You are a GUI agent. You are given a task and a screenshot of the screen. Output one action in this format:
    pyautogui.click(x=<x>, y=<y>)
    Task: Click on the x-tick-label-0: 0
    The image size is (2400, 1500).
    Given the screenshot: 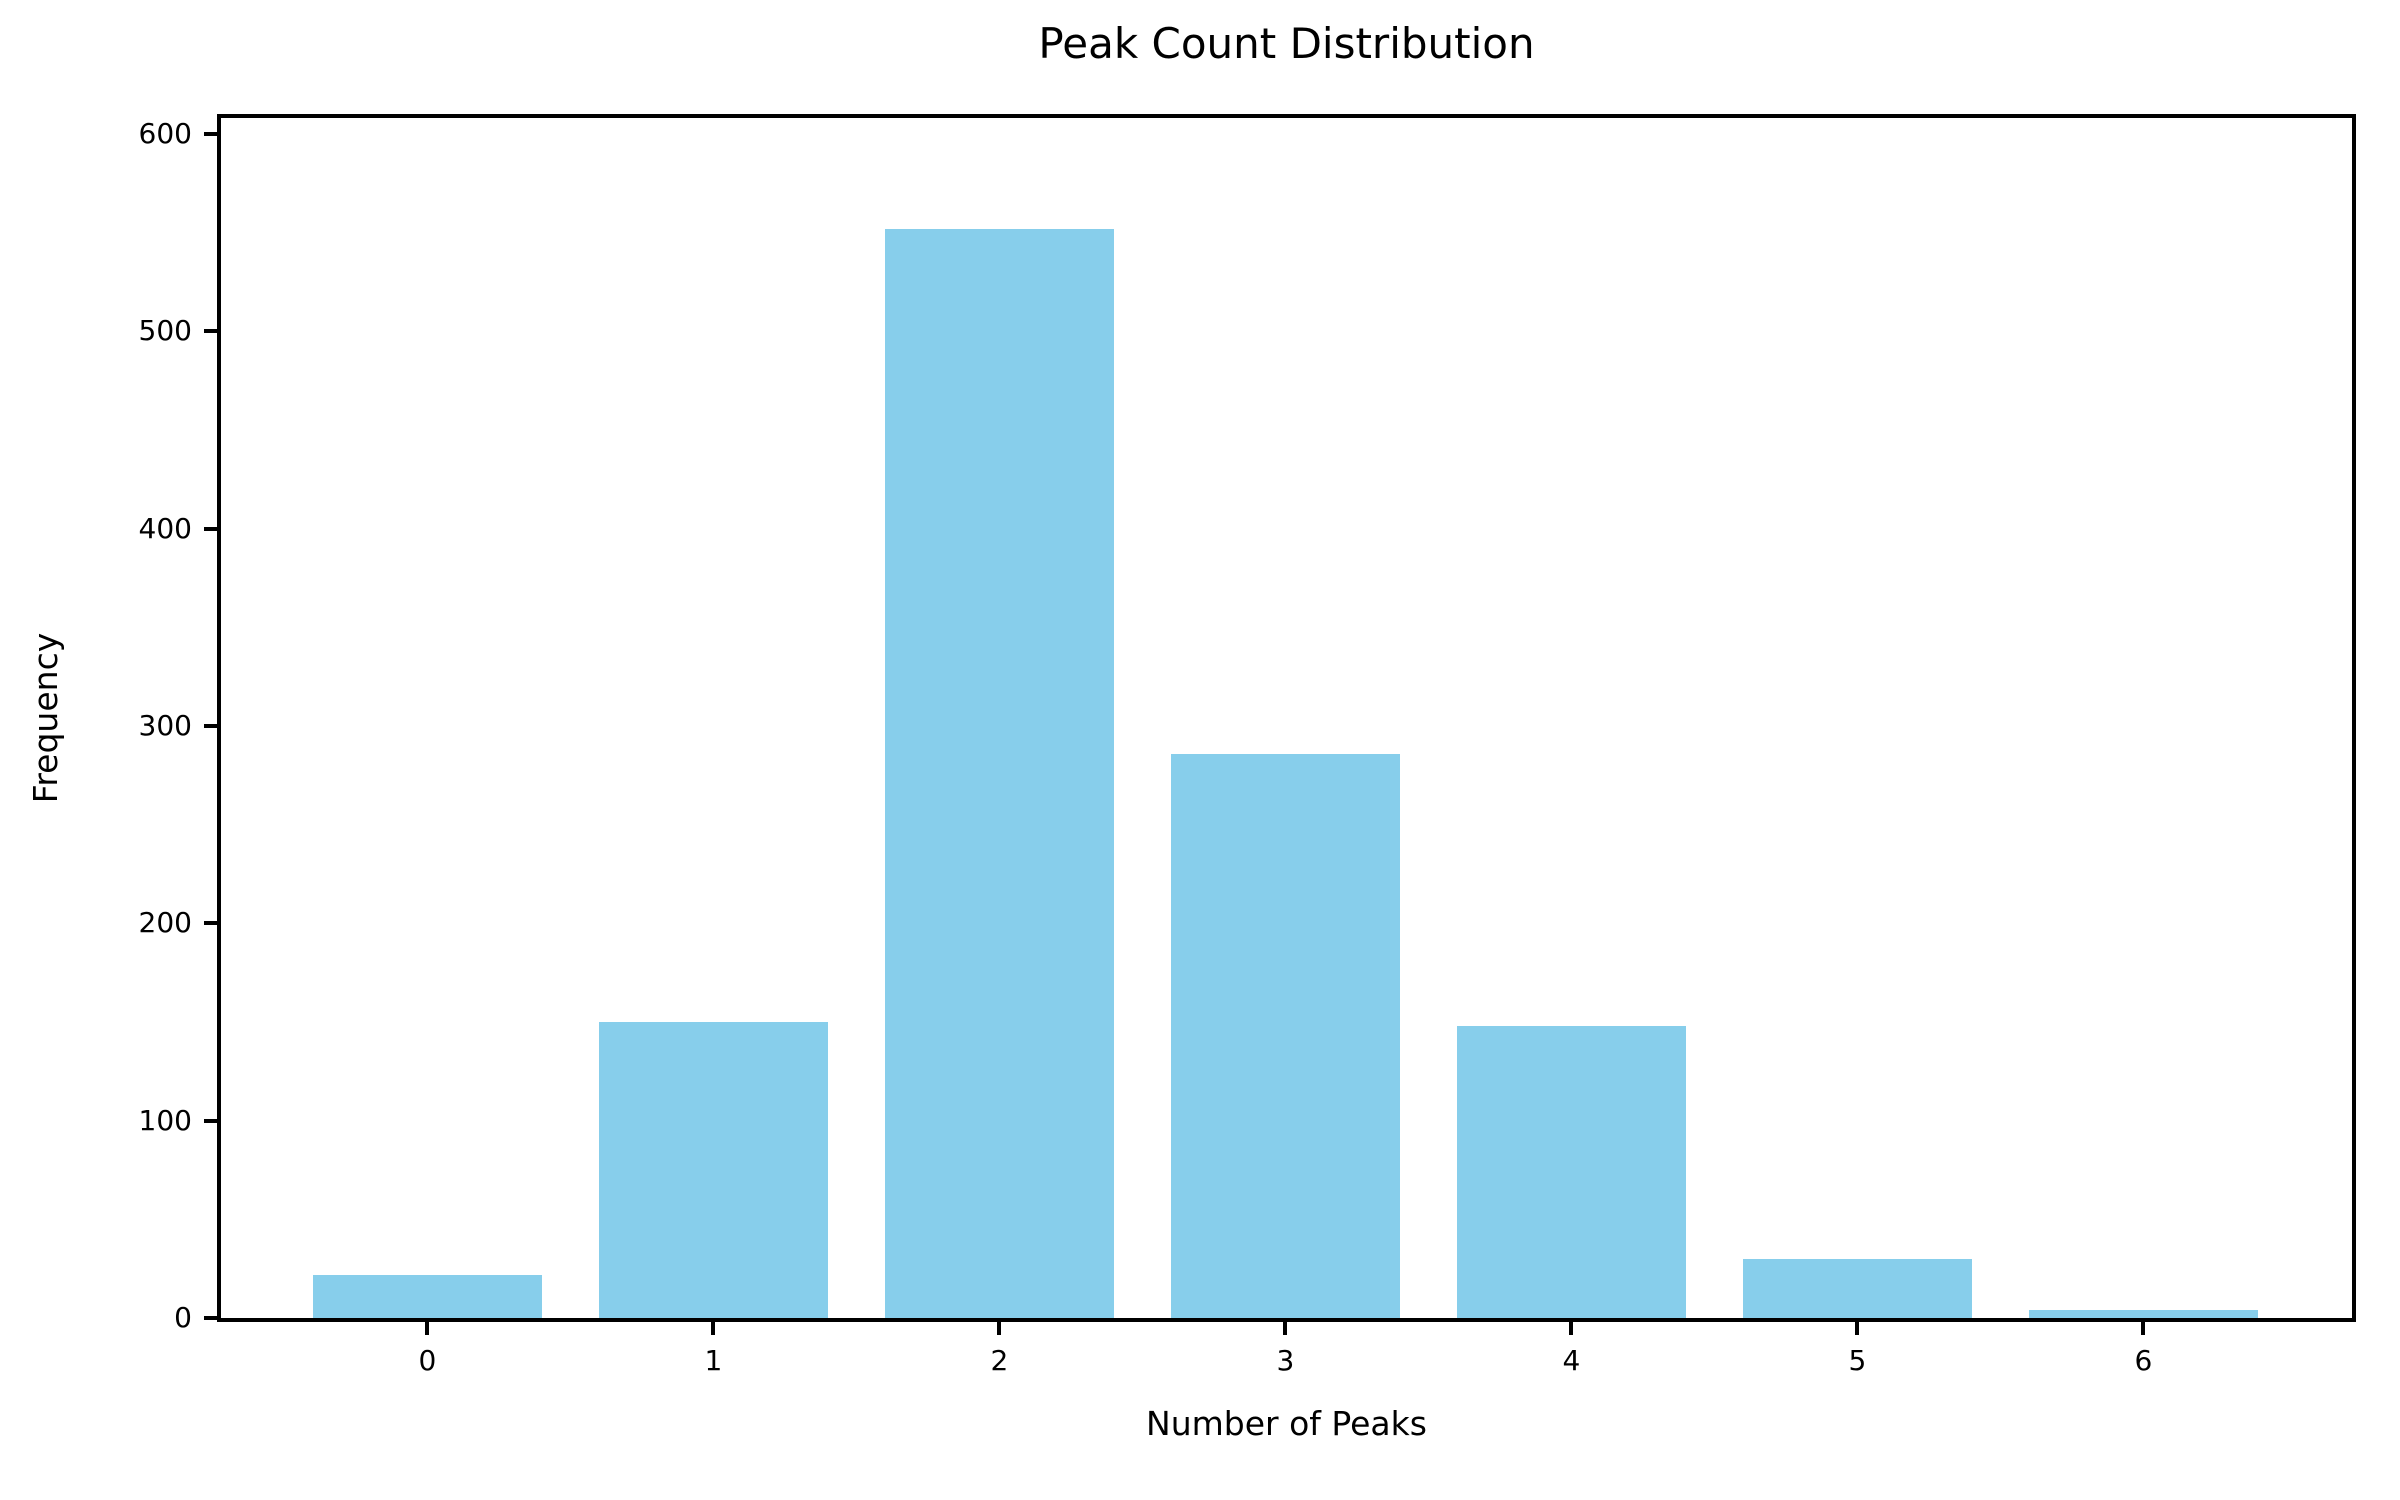 What is the action you would take?
    pyautogui.click(x=427, y=1360)
    